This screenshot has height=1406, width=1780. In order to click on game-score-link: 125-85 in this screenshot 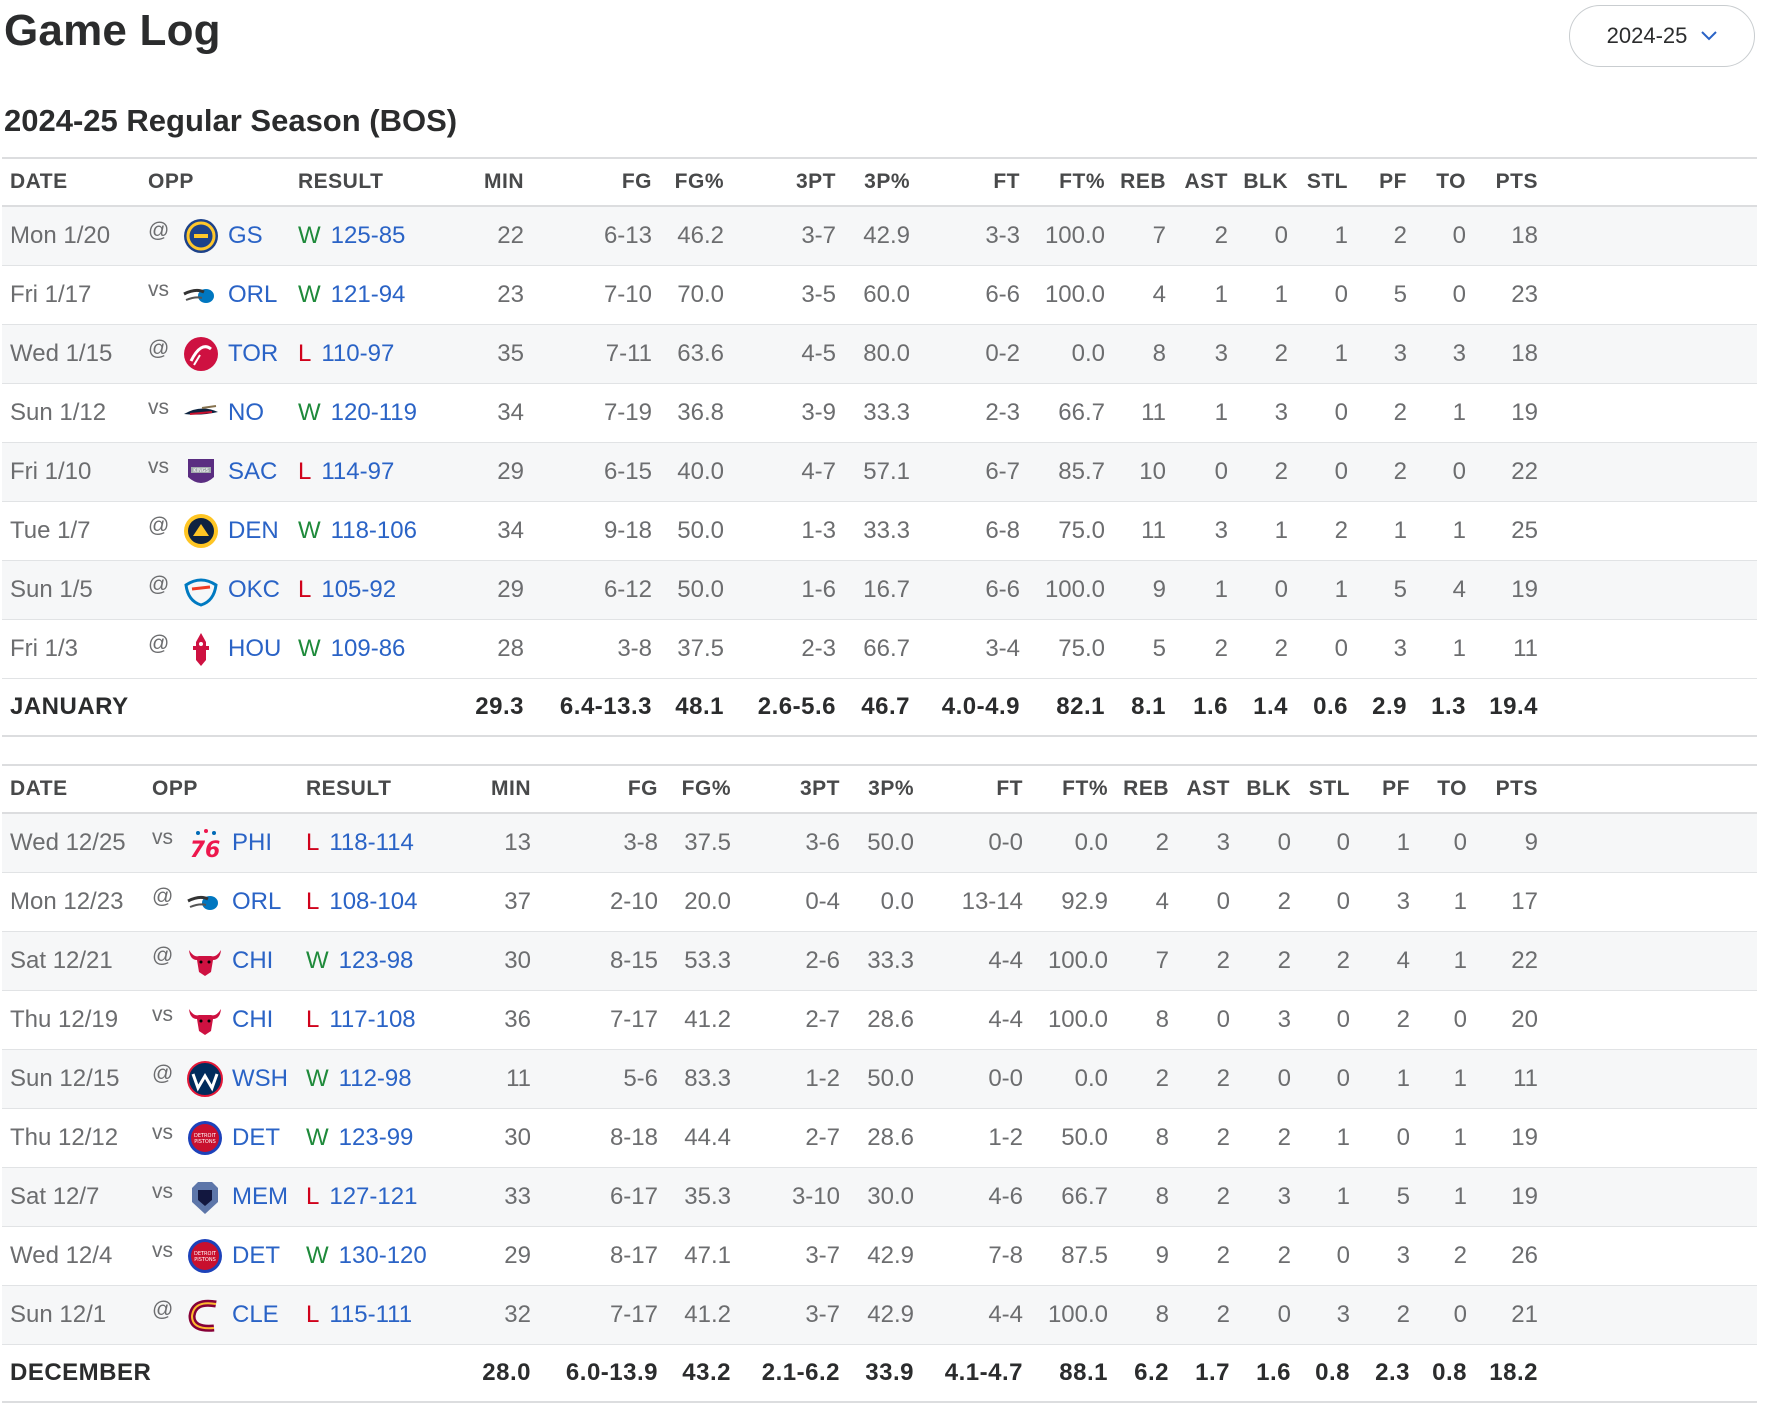, I will do `click(368, 235)`.